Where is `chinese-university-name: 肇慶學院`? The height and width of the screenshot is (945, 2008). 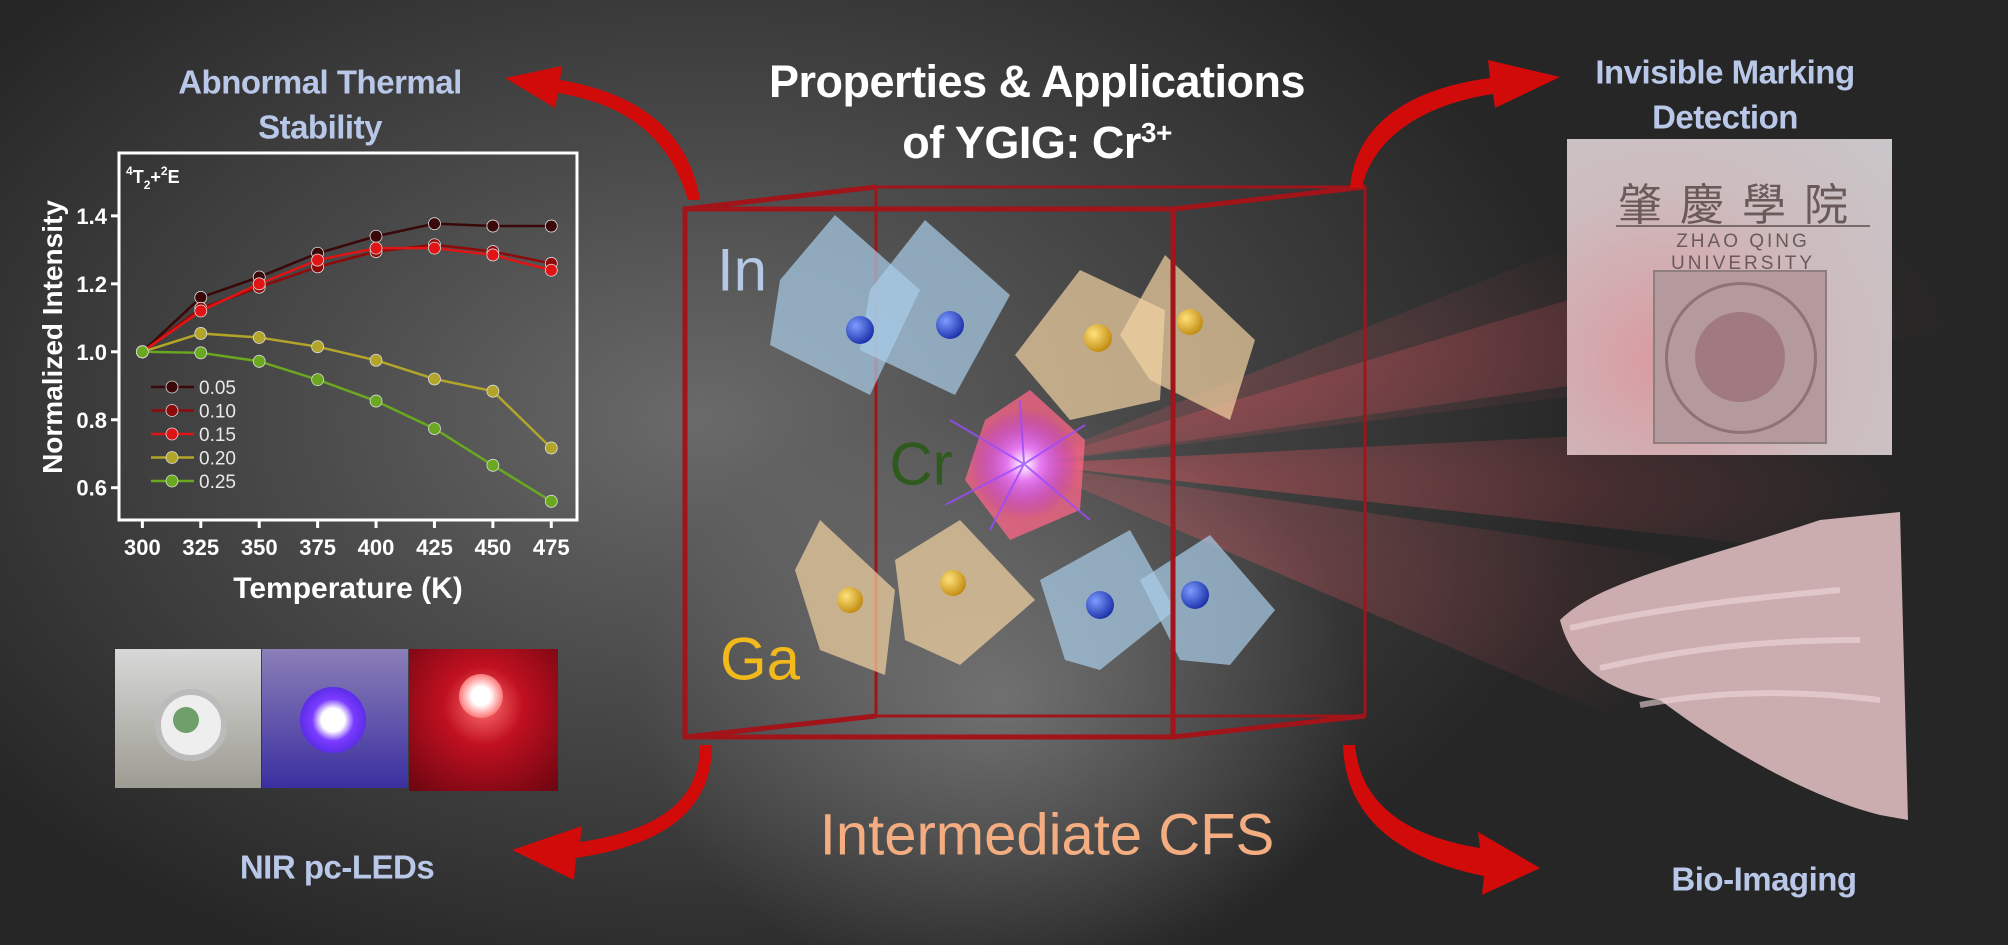
chinese-university-name: 肇慶學院 is located at coordinates (1742, 205).